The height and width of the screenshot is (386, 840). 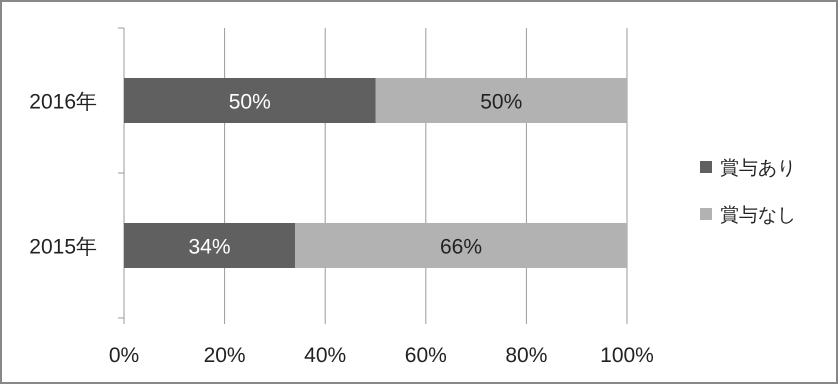 What do you see at coordinates (758, 215) in the screenshot?
I see `legend-label: 賞与なし` at bounding box center [758, 215].